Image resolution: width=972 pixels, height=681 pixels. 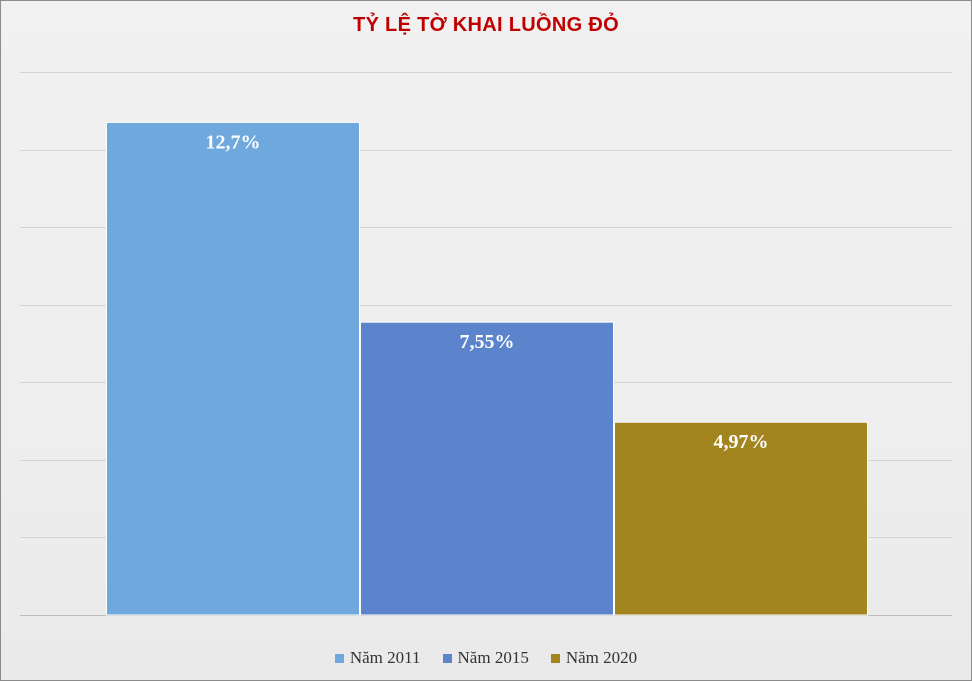 What do you see at coordinates (493, 657) in the screenshot?
I see `legend-label-2015: Năm 2015` at bounding box center [493, 657].